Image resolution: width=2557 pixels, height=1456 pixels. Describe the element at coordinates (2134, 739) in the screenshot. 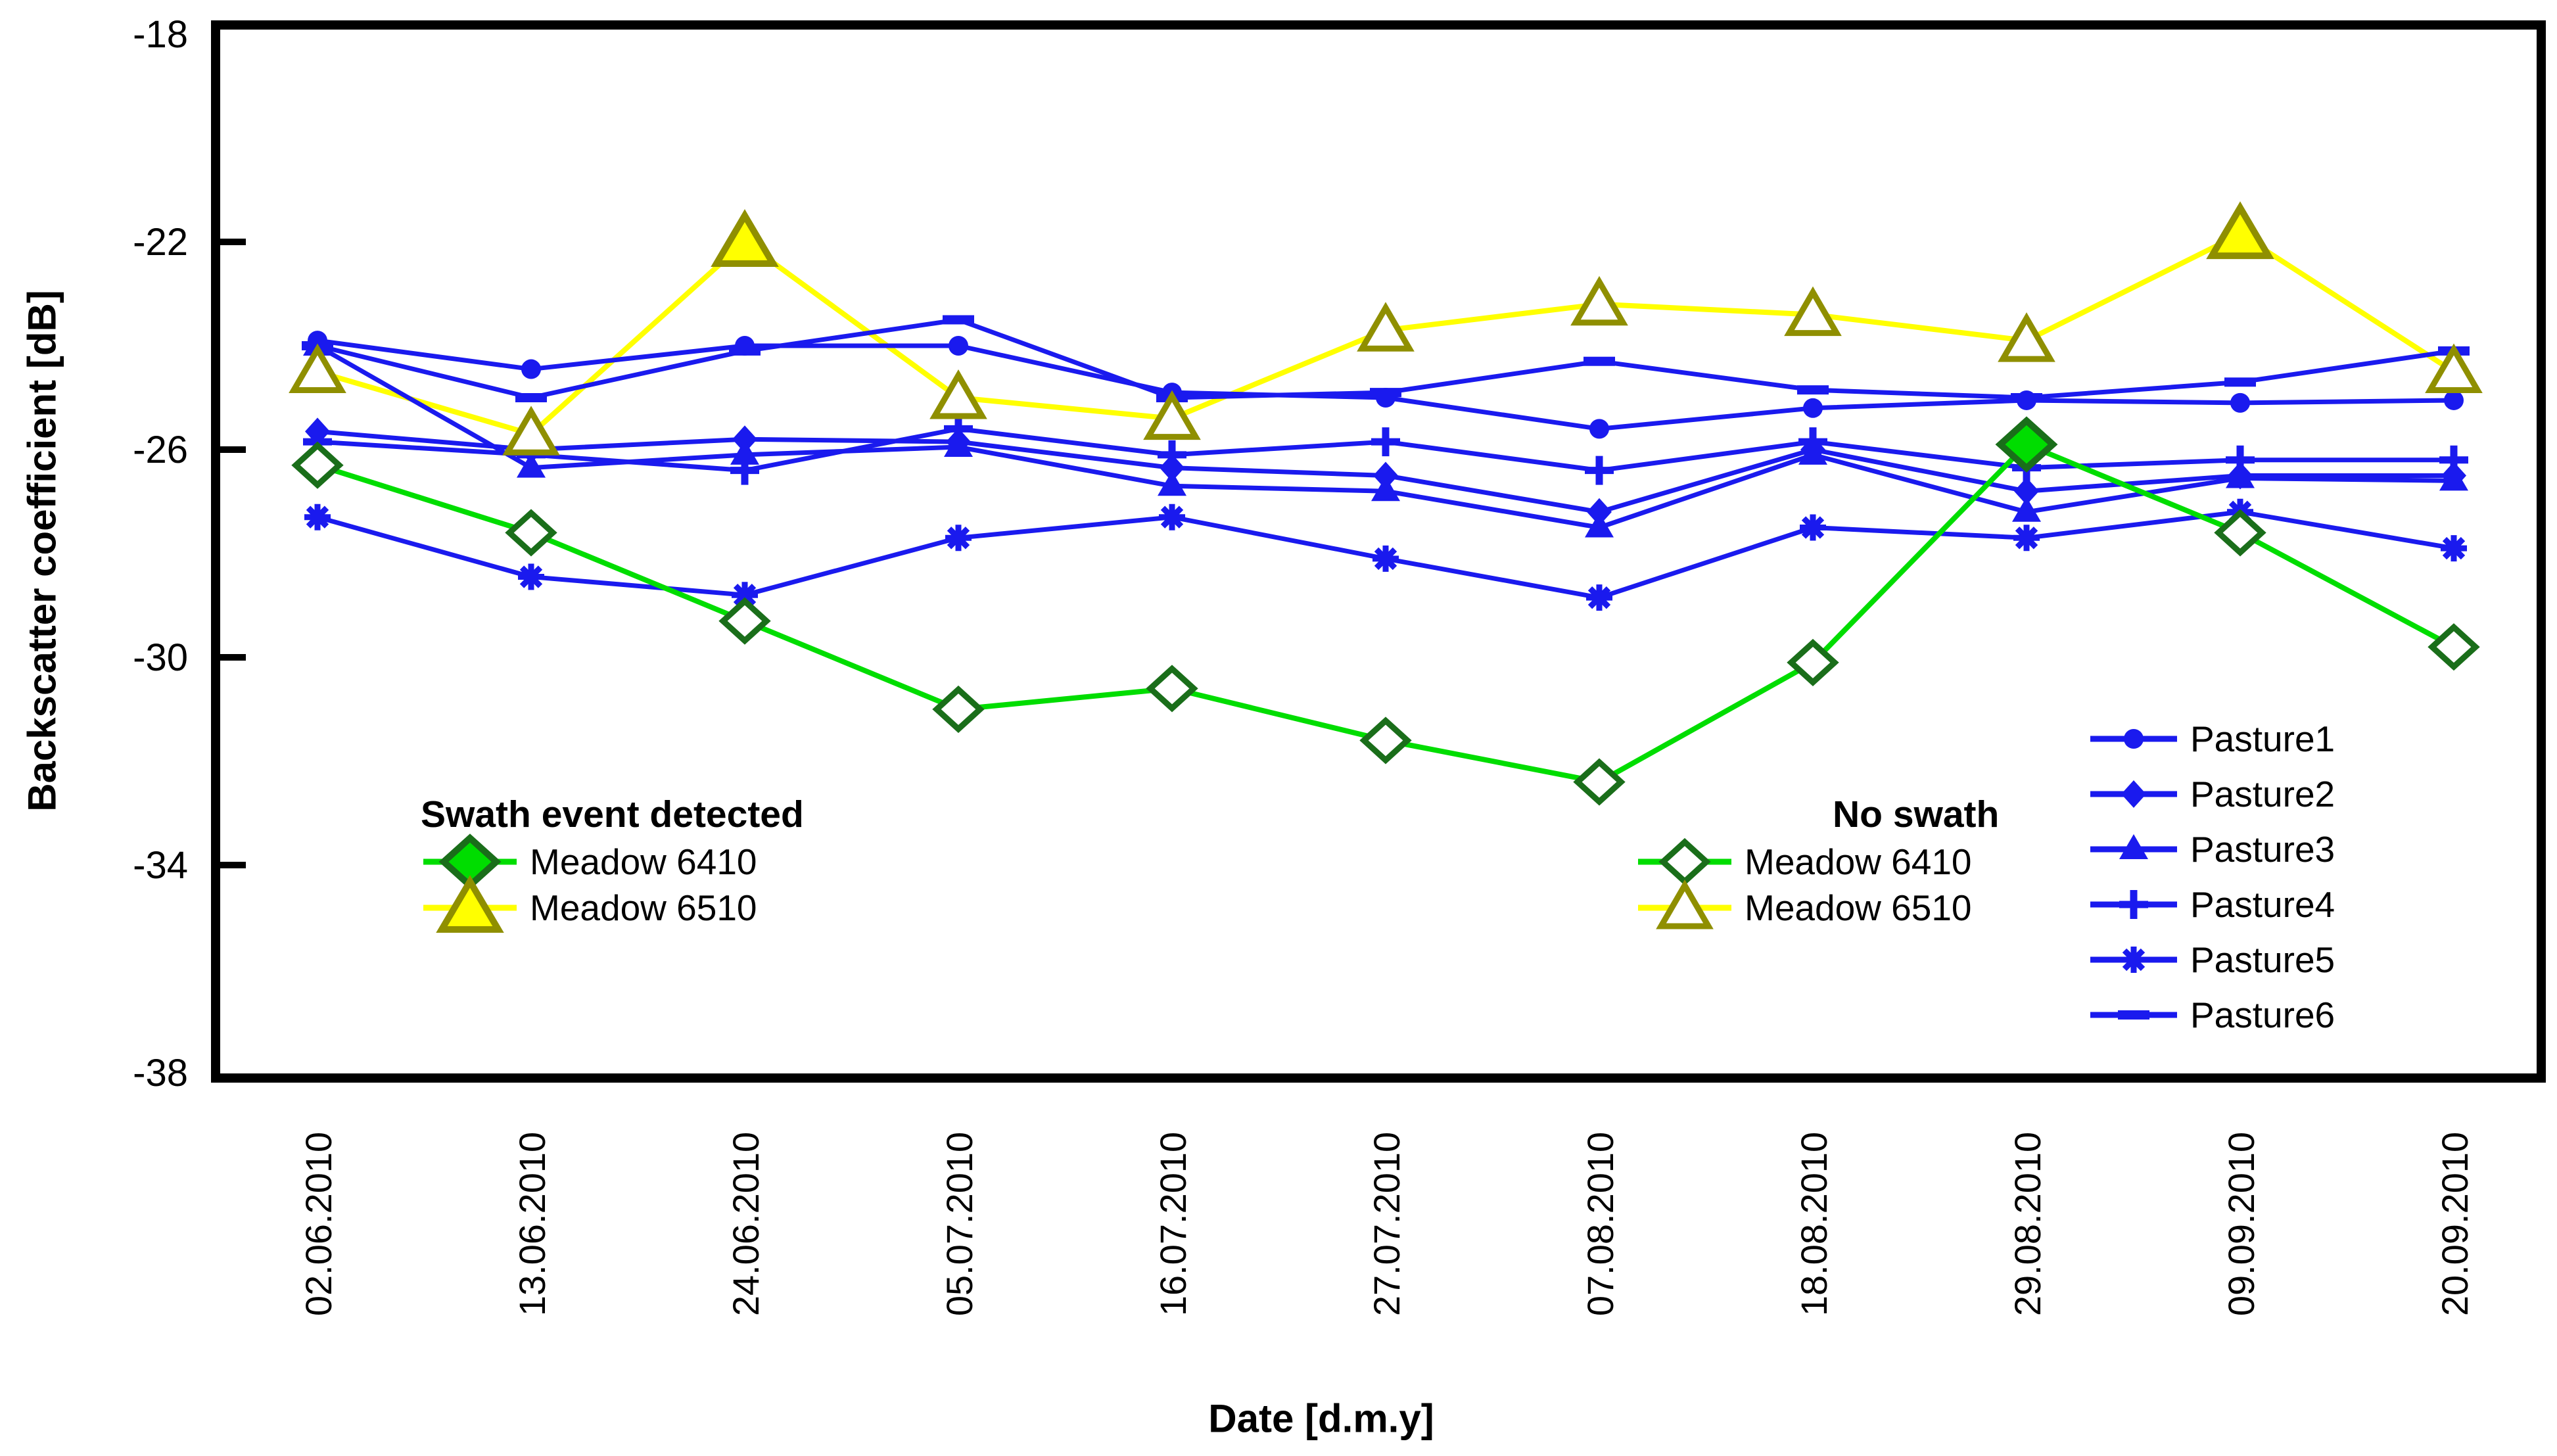

I see `blue-circle-marker-icon` at that location.